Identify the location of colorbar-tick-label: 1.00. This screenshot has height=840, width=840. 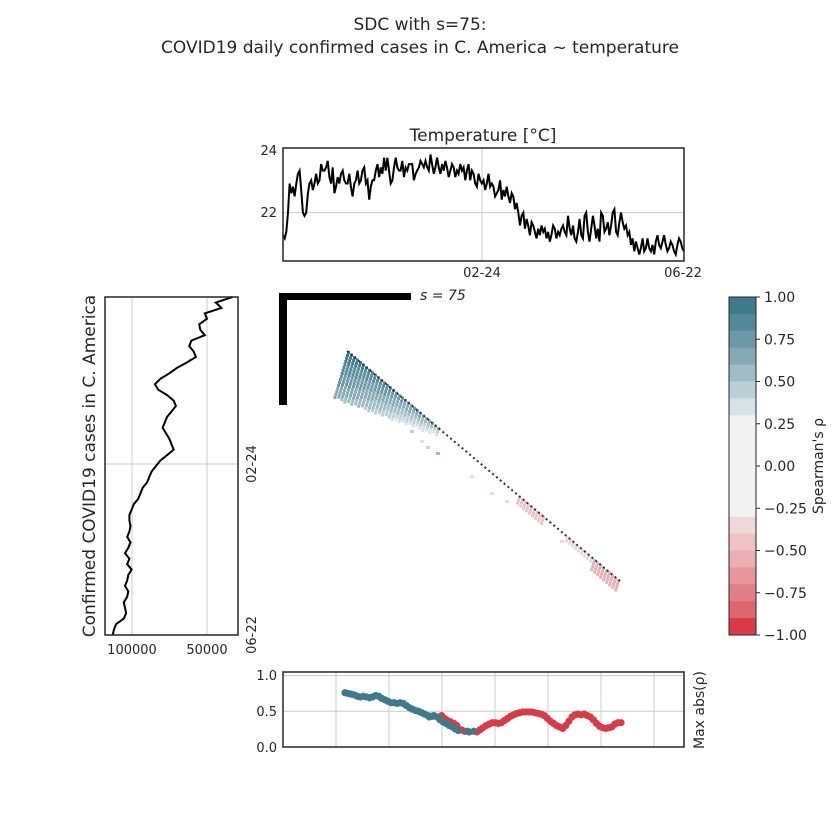
(779, 298).